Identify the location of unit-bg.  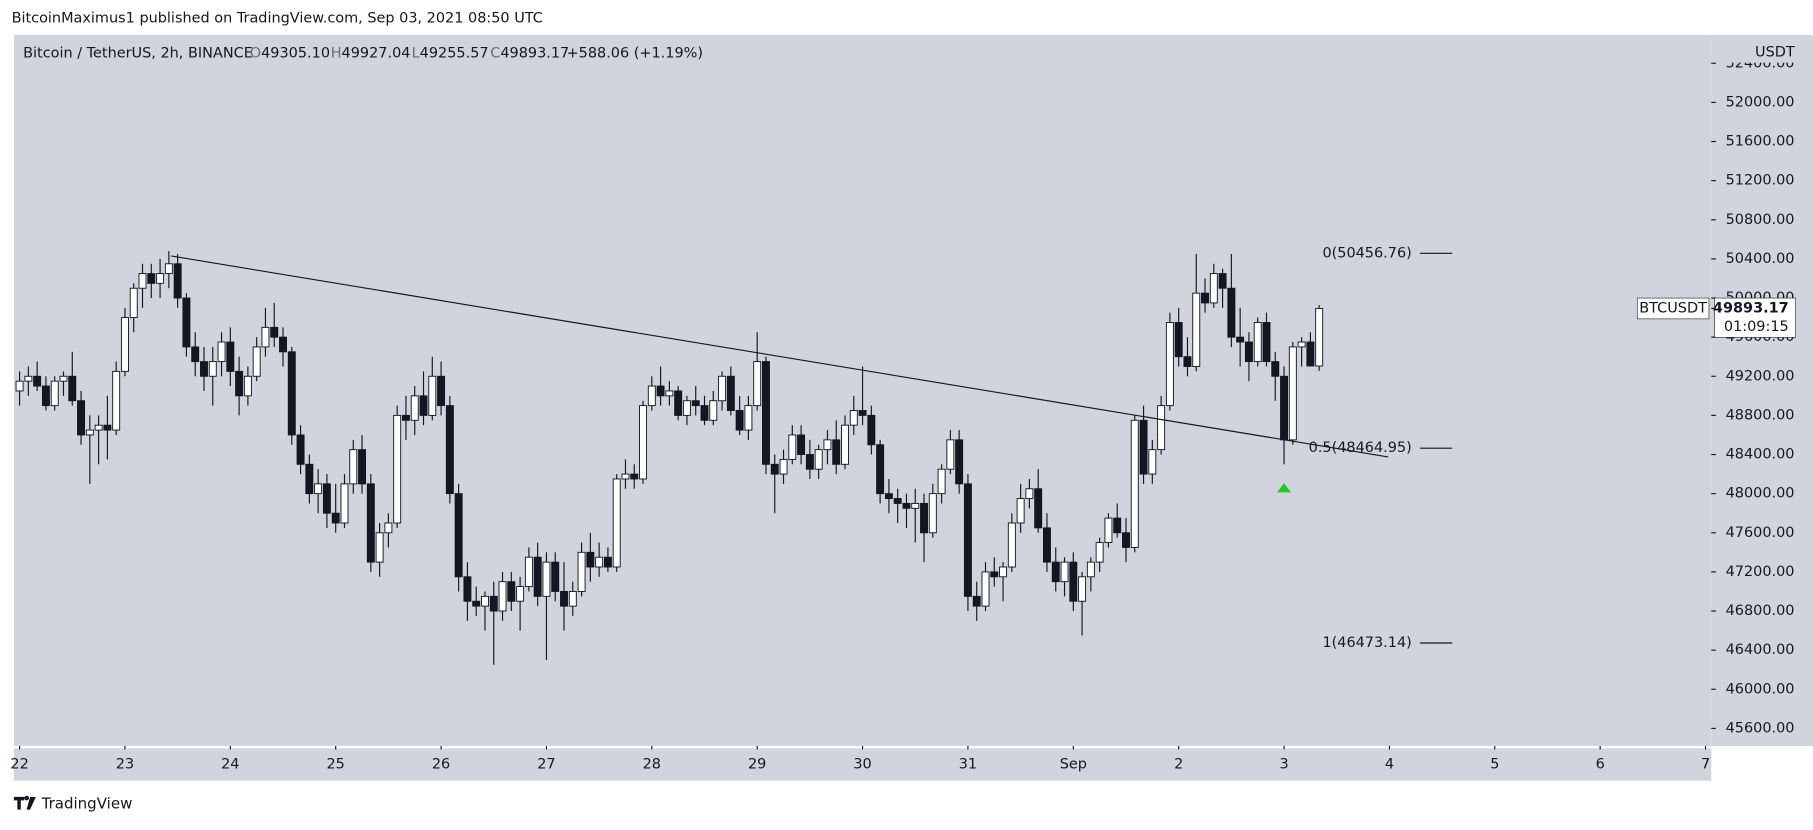
(1763, 52).